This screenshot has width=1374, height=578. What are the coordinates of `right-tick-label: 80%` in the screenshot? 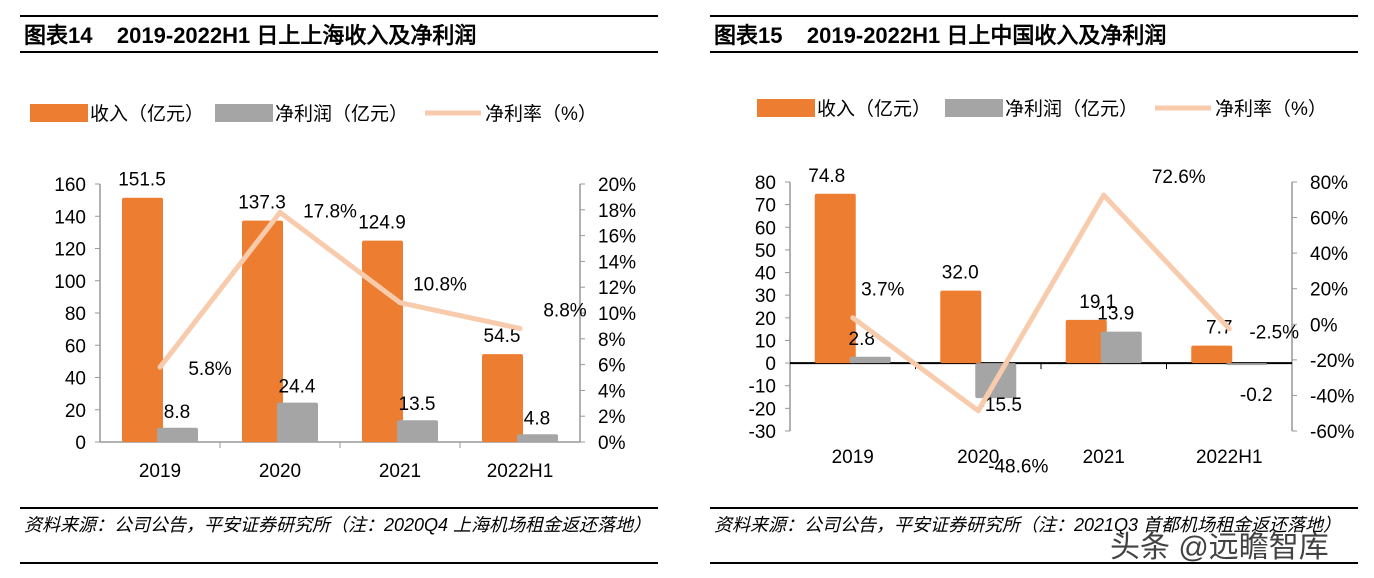 It's located at (1329, 183).